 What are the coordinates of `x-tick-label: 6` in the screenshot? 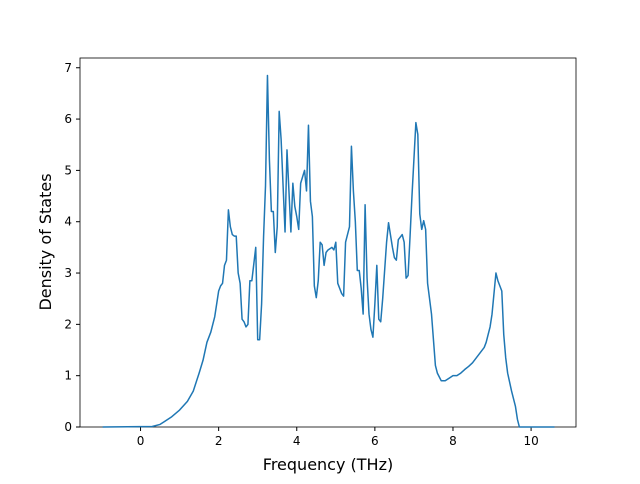 It's located at (375, 441).